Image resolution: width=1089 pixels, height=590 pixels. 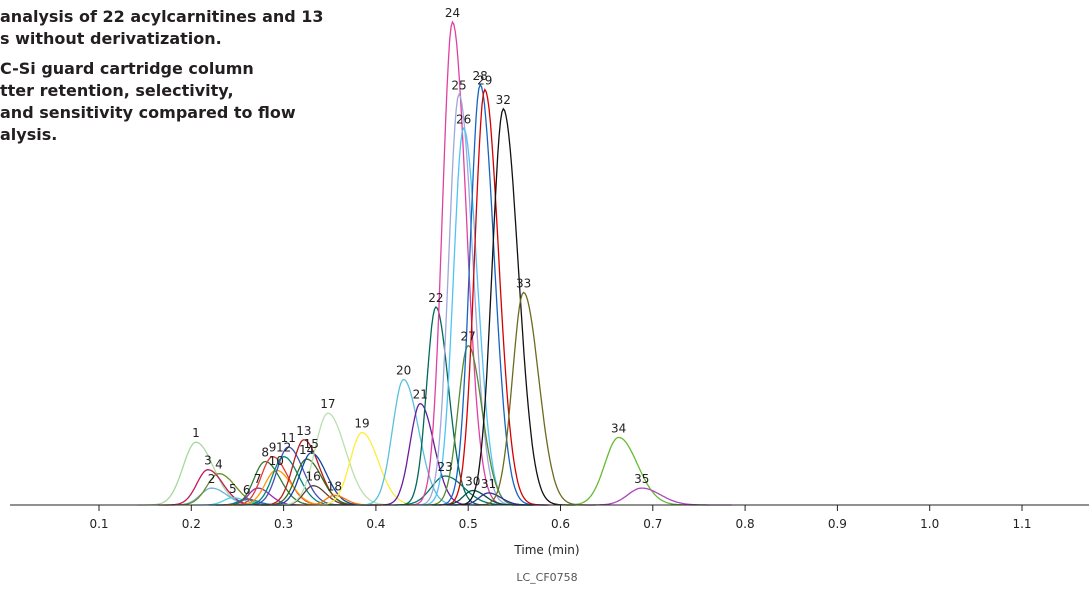 What do you see at coordinates (503, 100) in the screenshot?
I see `peak-label-32: 32` at bounding box center [503, 100].